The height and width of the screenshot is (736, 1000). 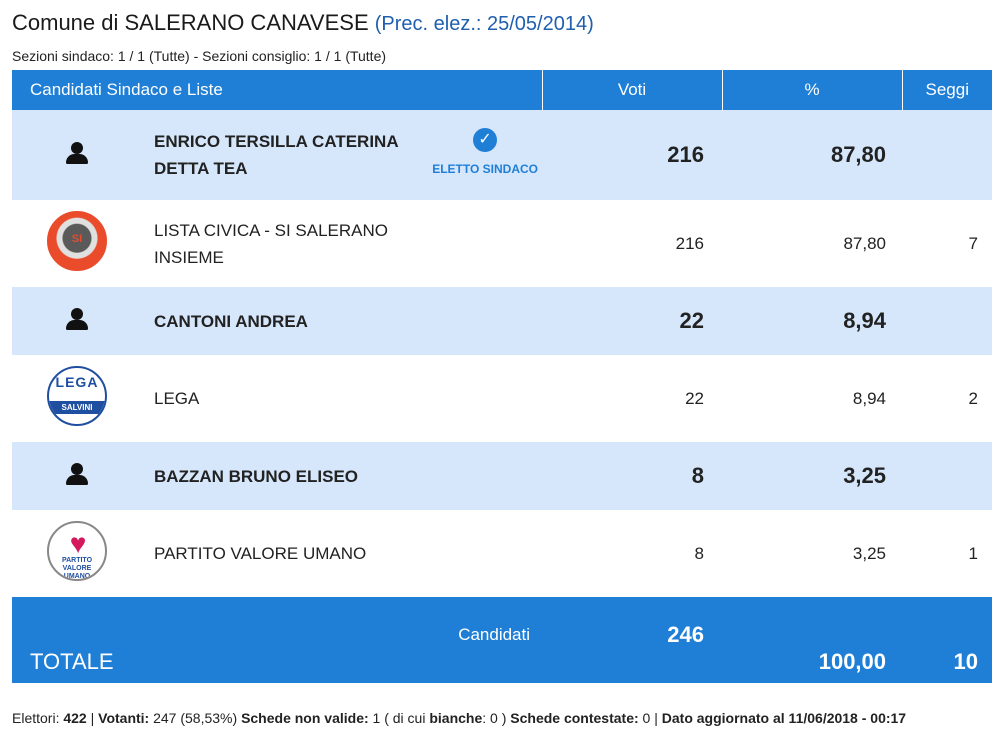 What do you see at coordinates (947, 640) in the screenshot?
I see `total-seggi: 10` at bounding box center [947, 640].